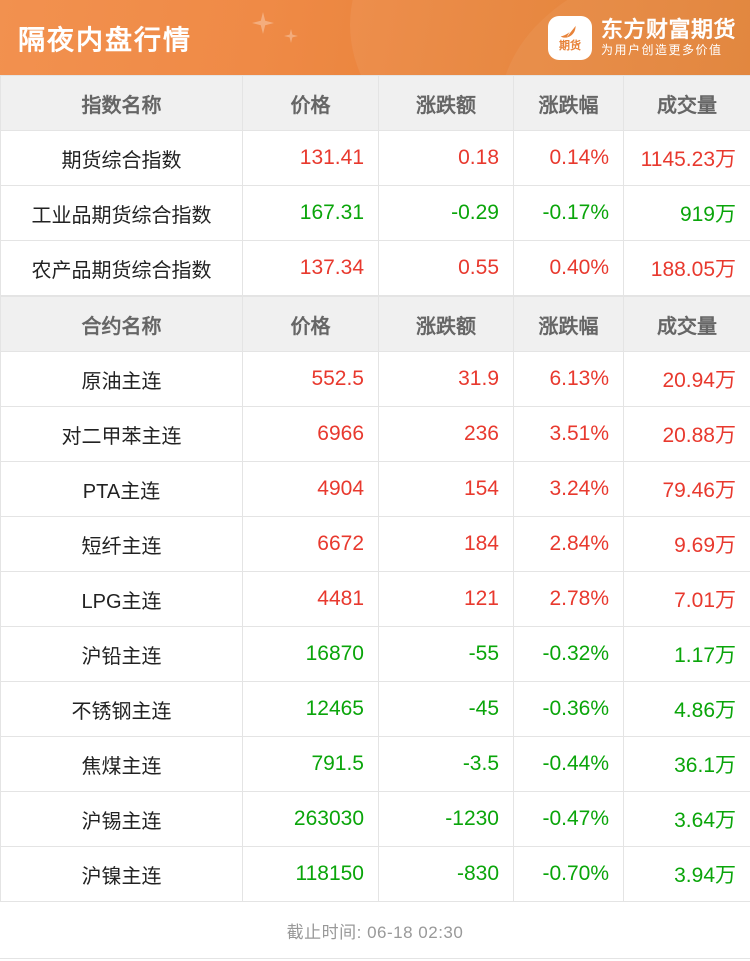 The width and height of the screenshot is (750, 961). I want to click on contract-change-cell: 154, so click(446, 489).